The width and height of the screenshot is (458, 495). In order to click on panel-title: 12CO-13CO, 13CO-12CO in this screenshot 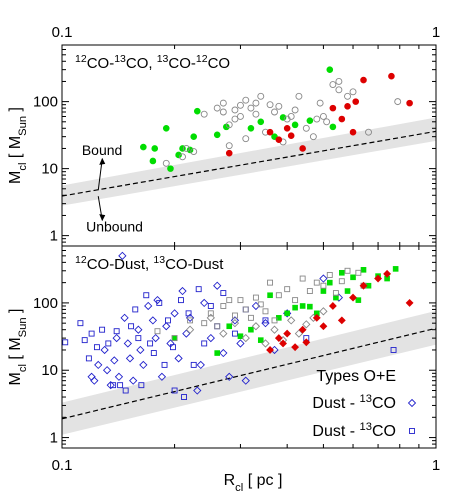, I will do `click(152, 62)`.